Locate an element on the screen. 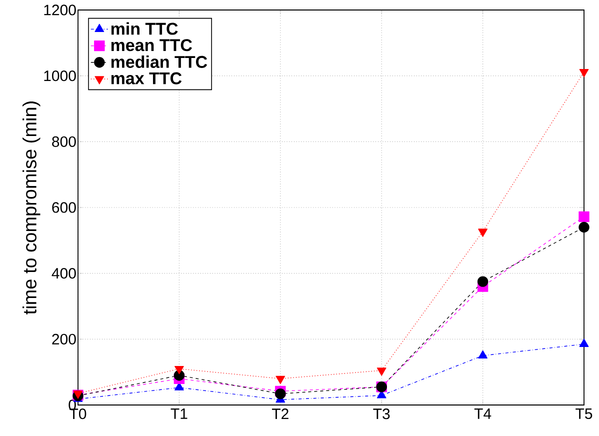 This screenshot has height=436, width=599. y-axis-title: time to compromise (min) is located at coordinates (31, 208).